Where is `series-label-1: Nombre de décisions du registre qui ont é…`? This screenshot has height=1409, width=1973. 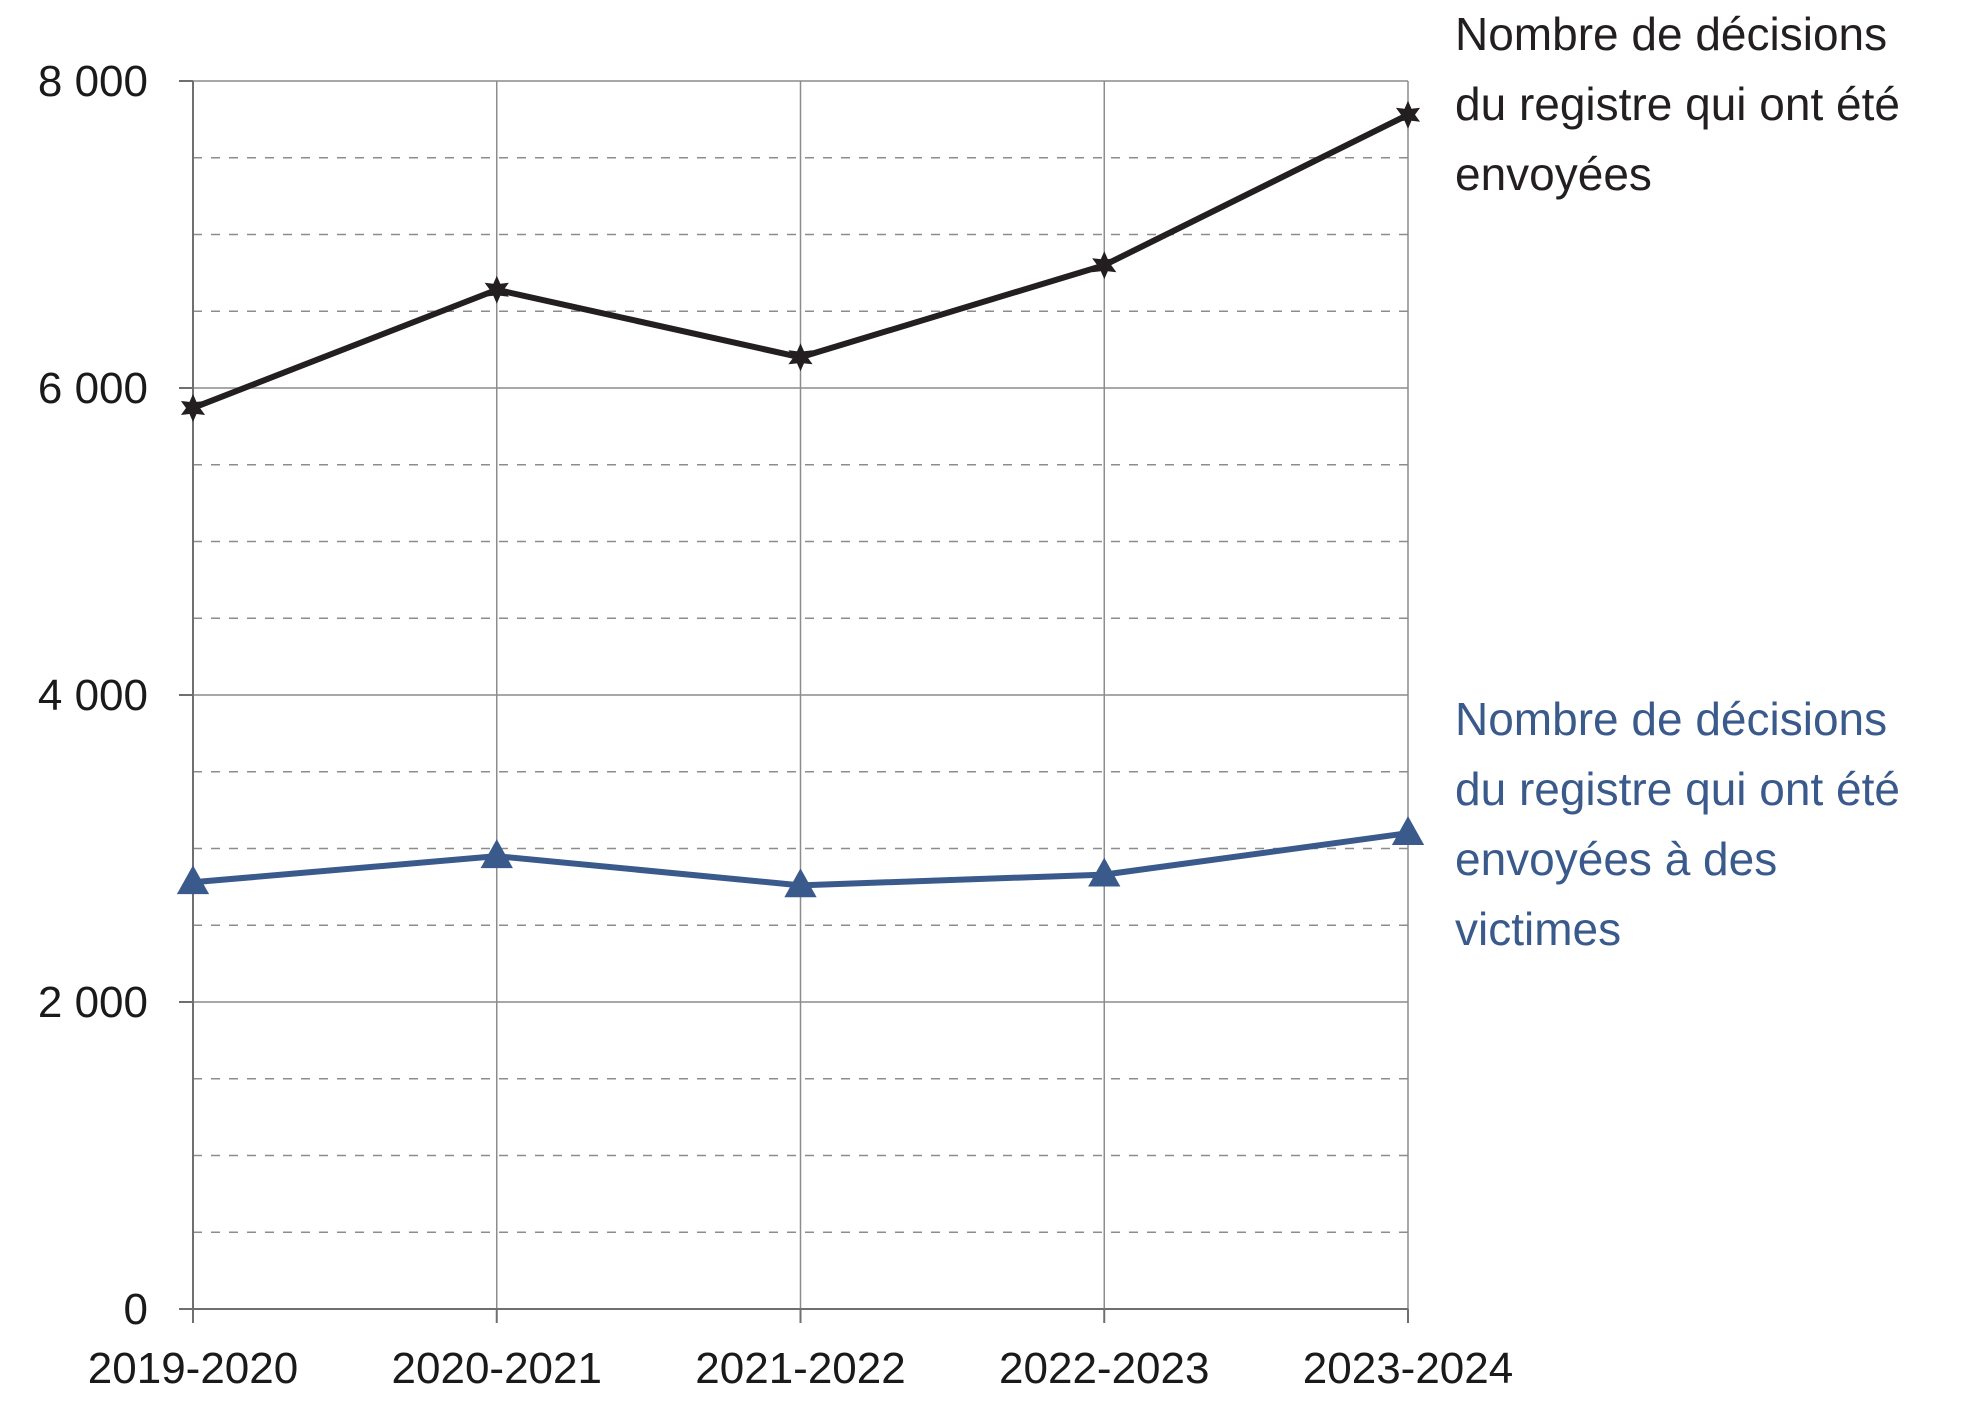 series-label-1: Nombre de décisions du registre qui ont é… is located at coordinates (1677, 104).